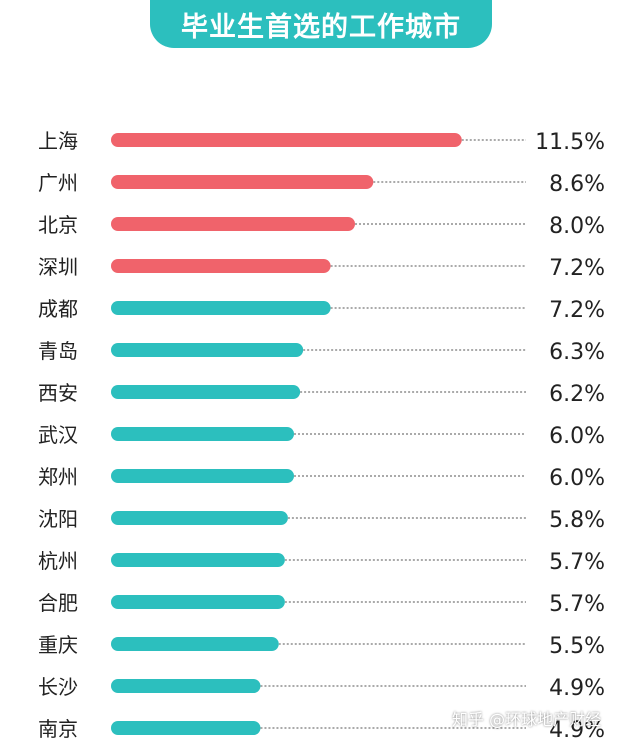 This screenshot has height=748, width=641. I want to click on category-label: 深圳, so click(58, 267).